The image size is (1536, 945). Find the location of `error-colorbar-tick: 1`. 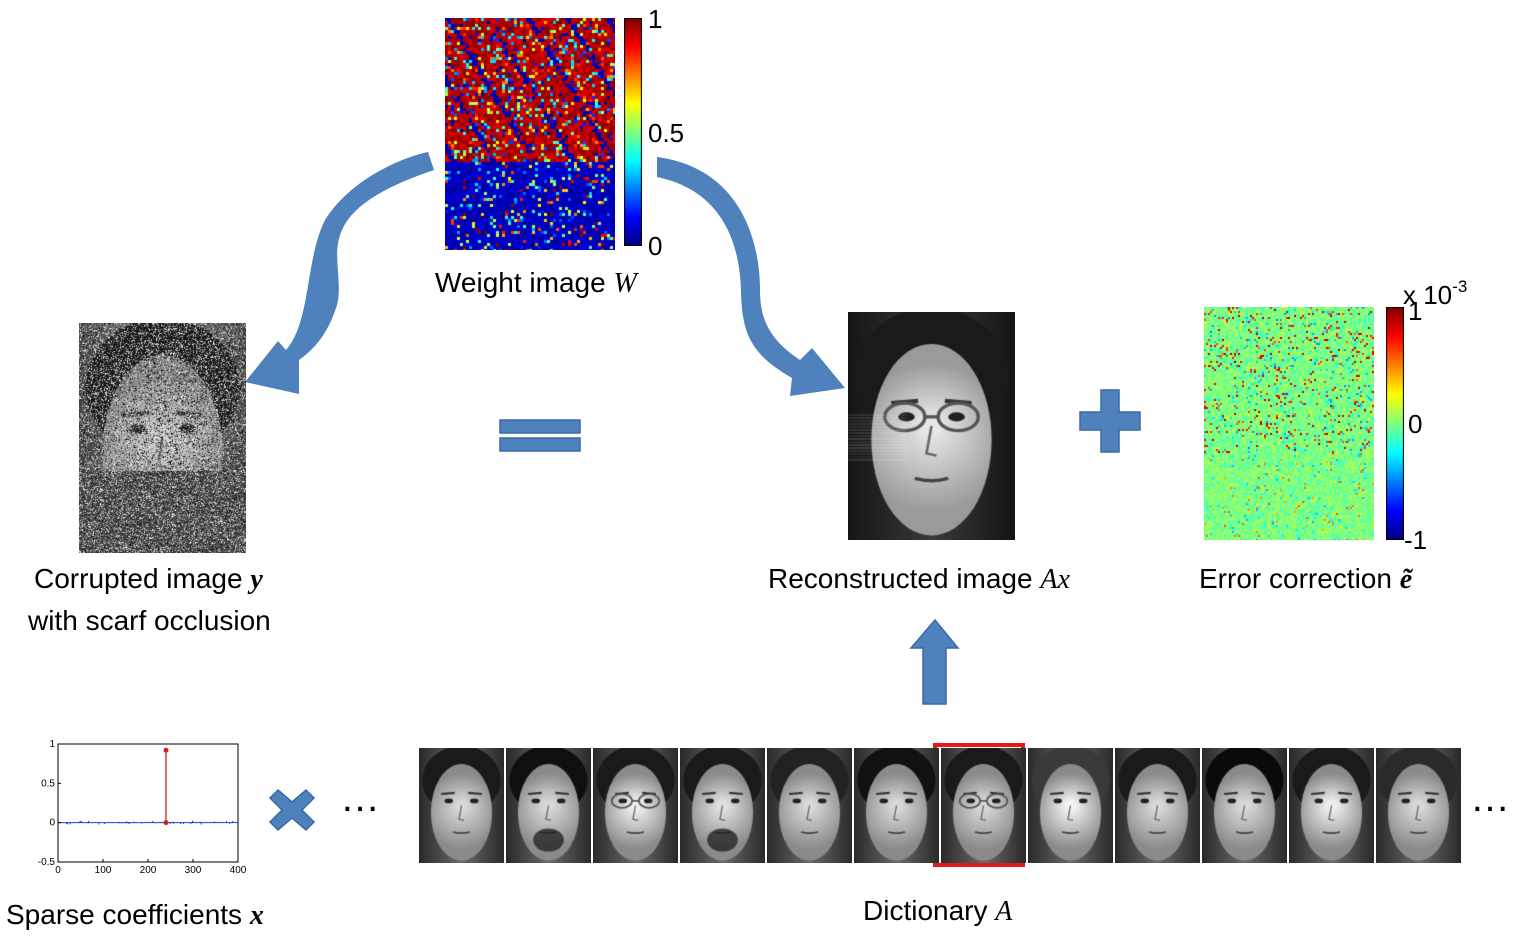

error-colorbar-tick: 1 is located at coordinates (1415, 311).